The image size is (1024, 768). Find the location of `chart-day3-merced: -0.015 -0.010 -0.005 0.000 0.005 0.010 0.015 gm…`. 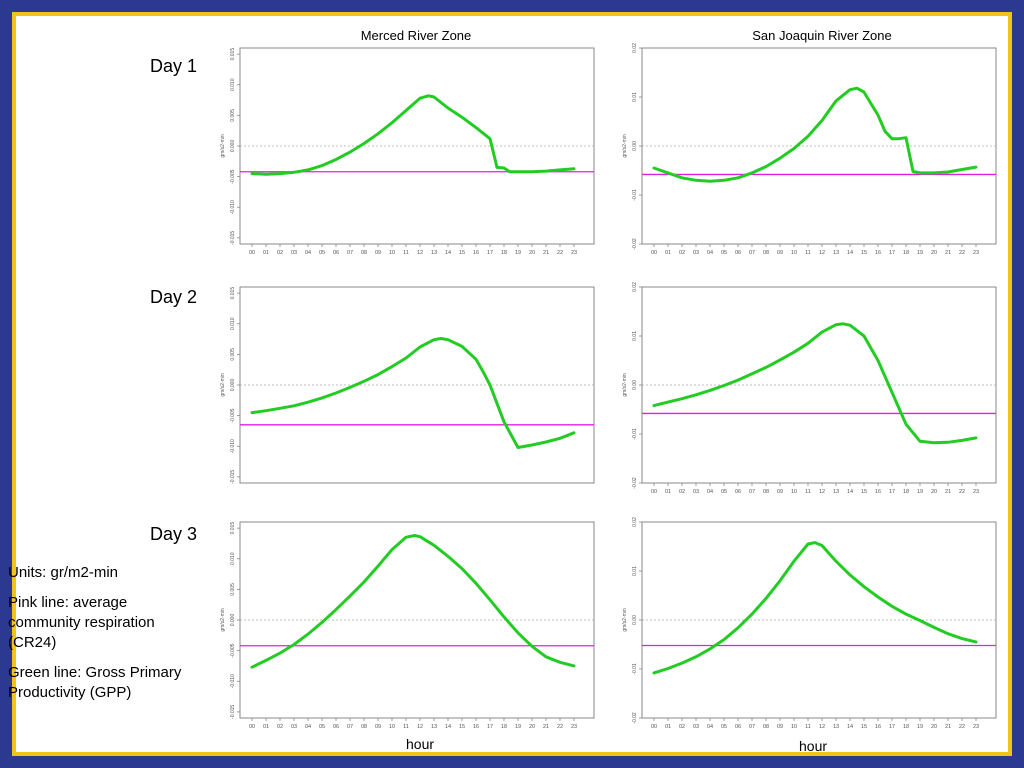

chart-day3-merced: -0.015 -0.010 -0.005 0.000 0.005 0.010 0.015 gm… is located at coordinates (407, 625).